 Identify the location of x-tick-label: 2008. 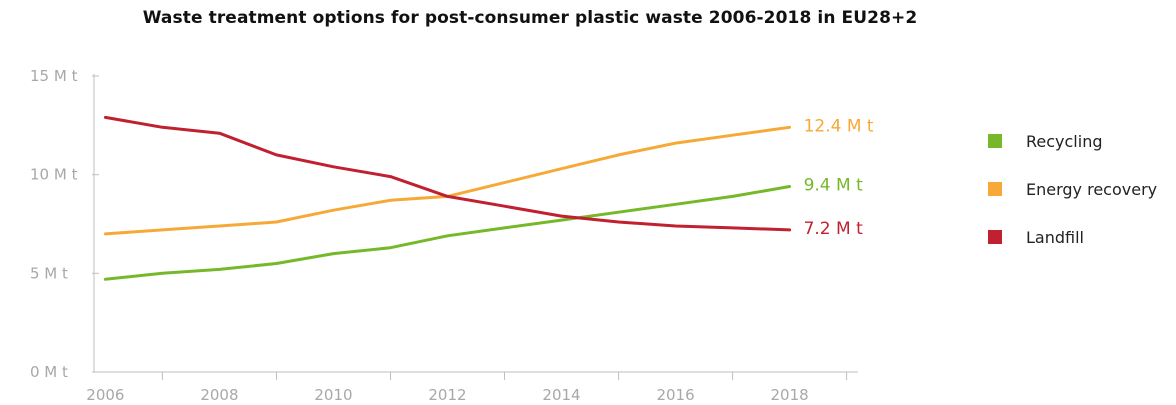
(219, 395).